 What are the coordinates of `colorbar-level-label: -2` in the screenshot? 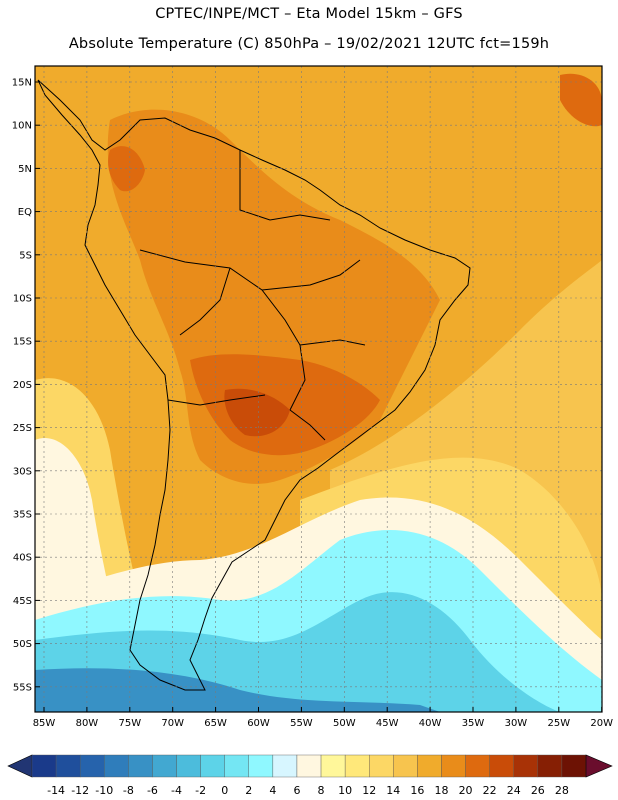 It's located at (200, 790).